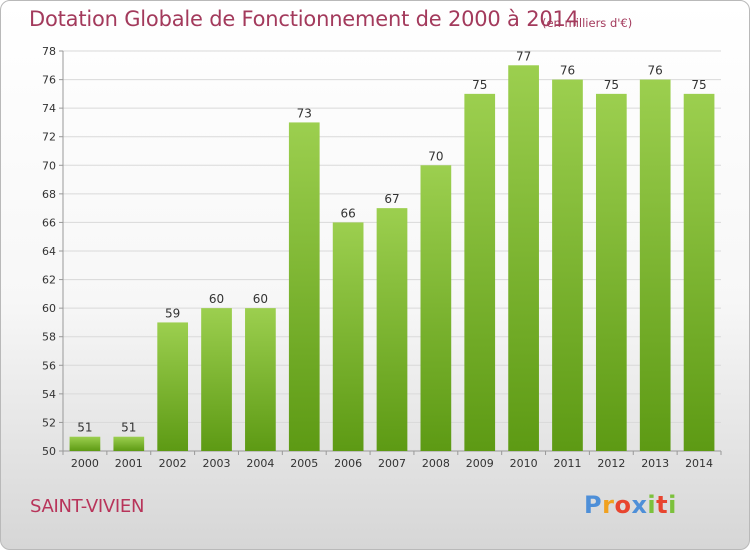  Describe the element at coordinates (49, 251) in the screenshot. I see `y-tick-label: 64` at that location.